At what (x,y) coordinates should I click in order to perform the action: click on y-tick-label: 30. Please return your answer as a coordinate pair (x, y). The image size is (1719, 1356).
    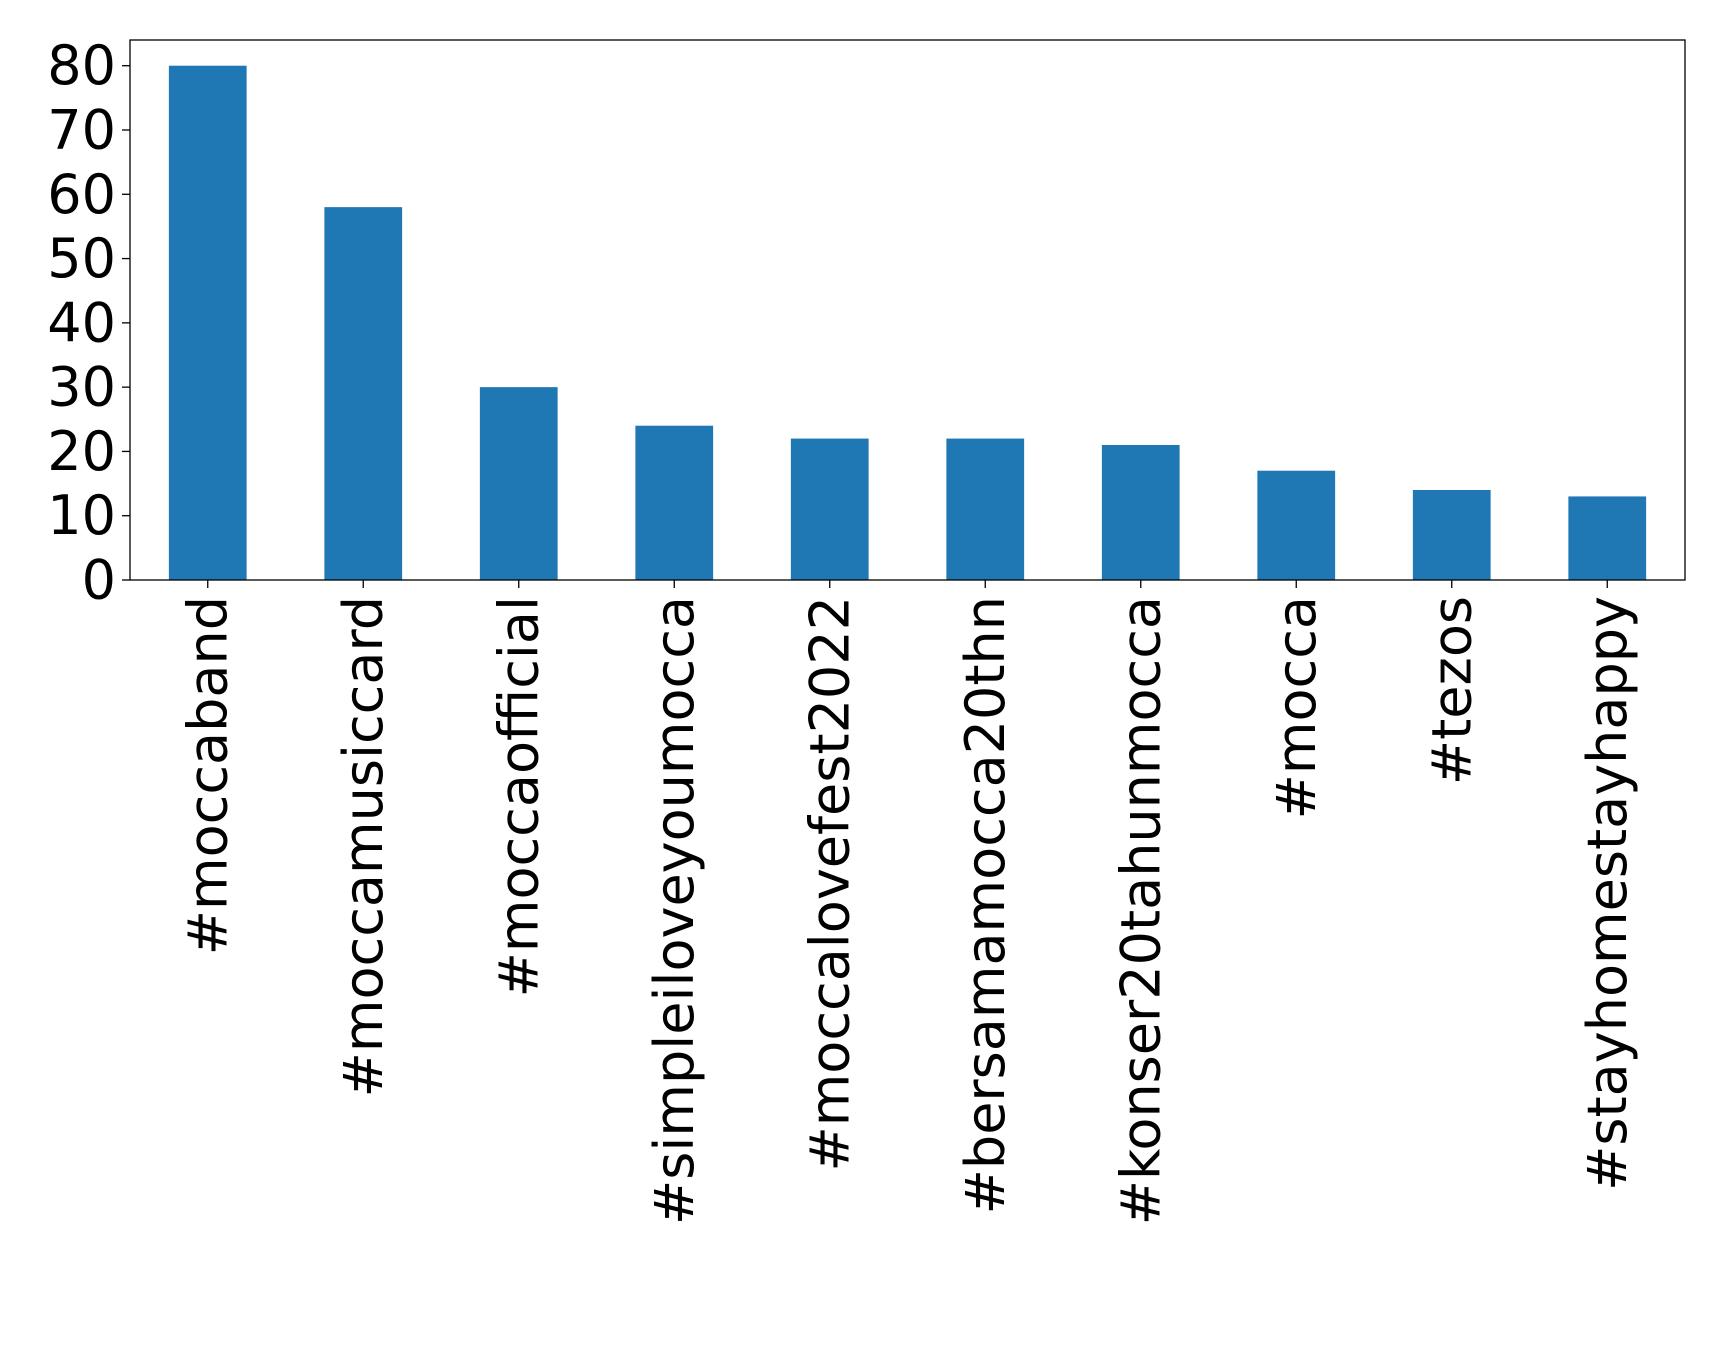
    Looking at the image, I should click on (81, 387).